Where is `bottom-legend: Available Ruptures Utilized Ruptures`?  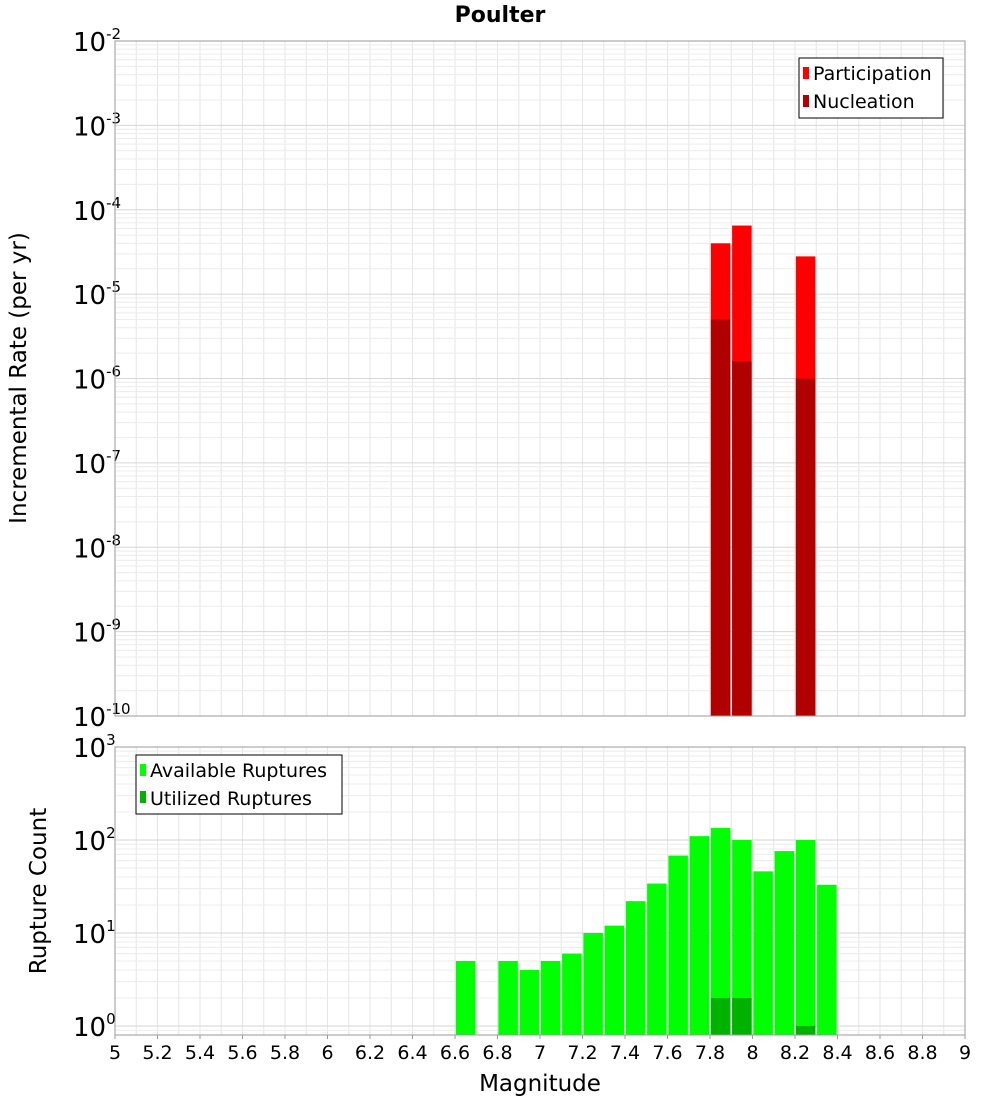 bottom-legend: Available Ruptures Utilized Ruptures is located at coordinates (239, 784).